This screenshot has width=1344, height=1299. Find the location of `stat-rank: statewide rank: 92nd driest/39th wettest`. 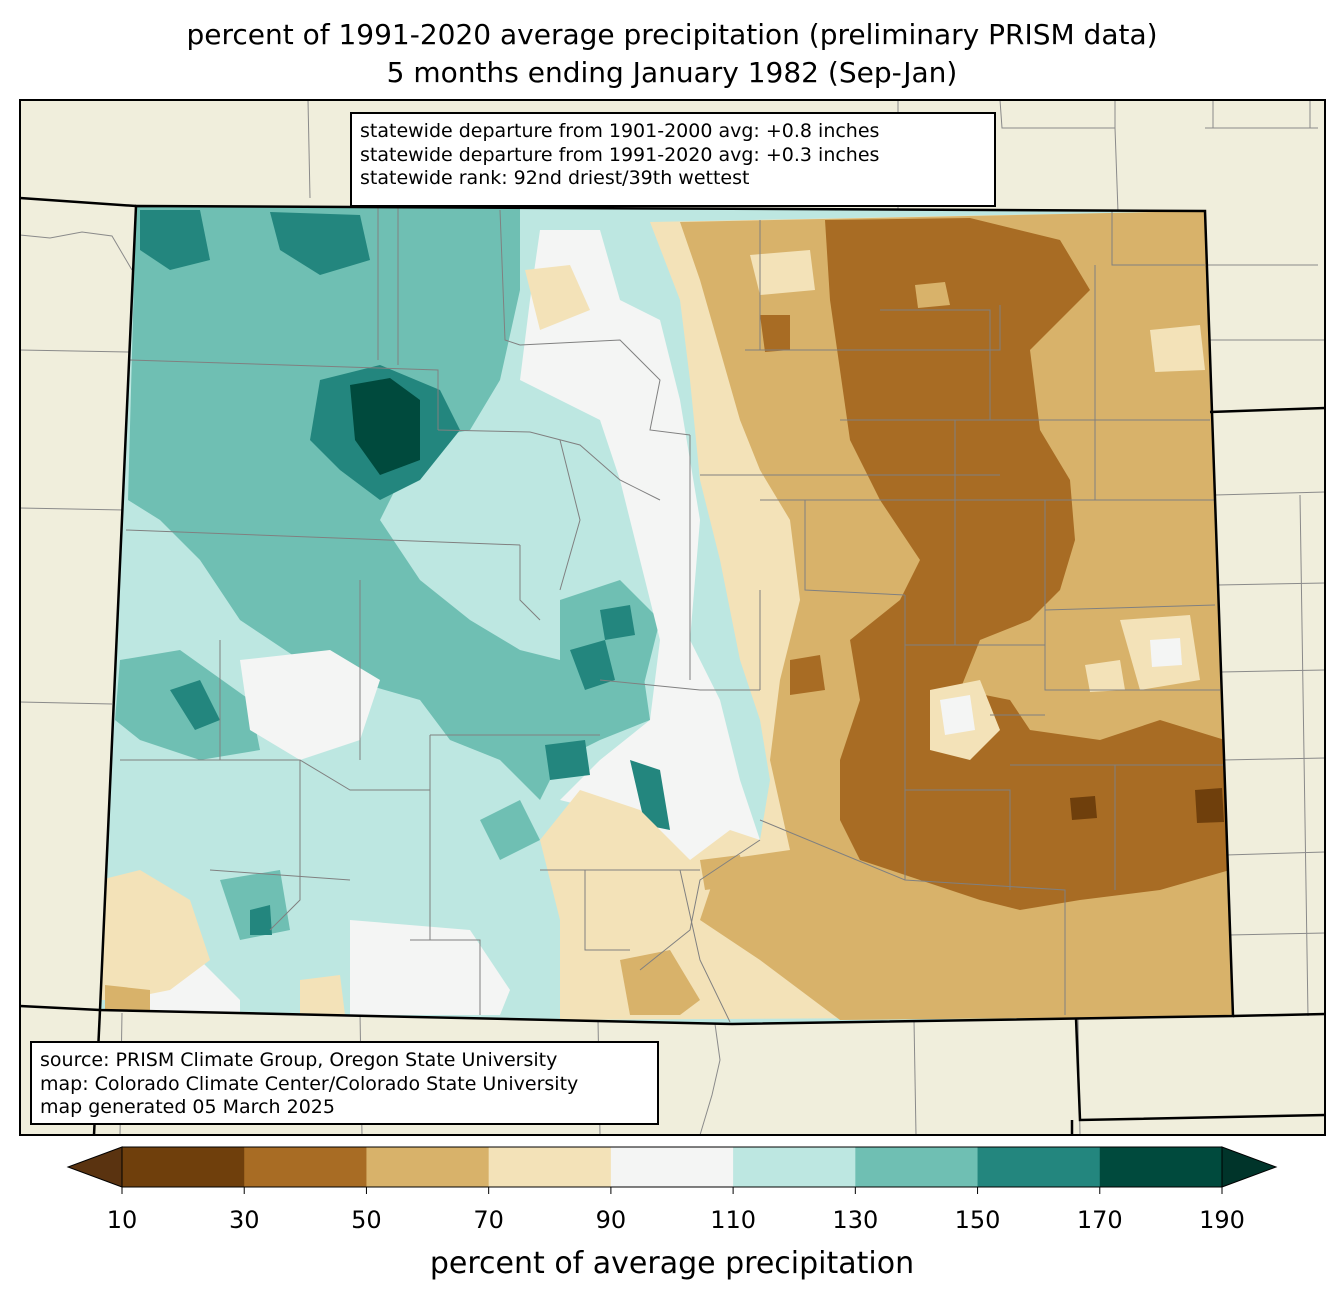

stat-rank: statewide rank: 92nd driest/39th wettest is located at coordinates (555, 178).